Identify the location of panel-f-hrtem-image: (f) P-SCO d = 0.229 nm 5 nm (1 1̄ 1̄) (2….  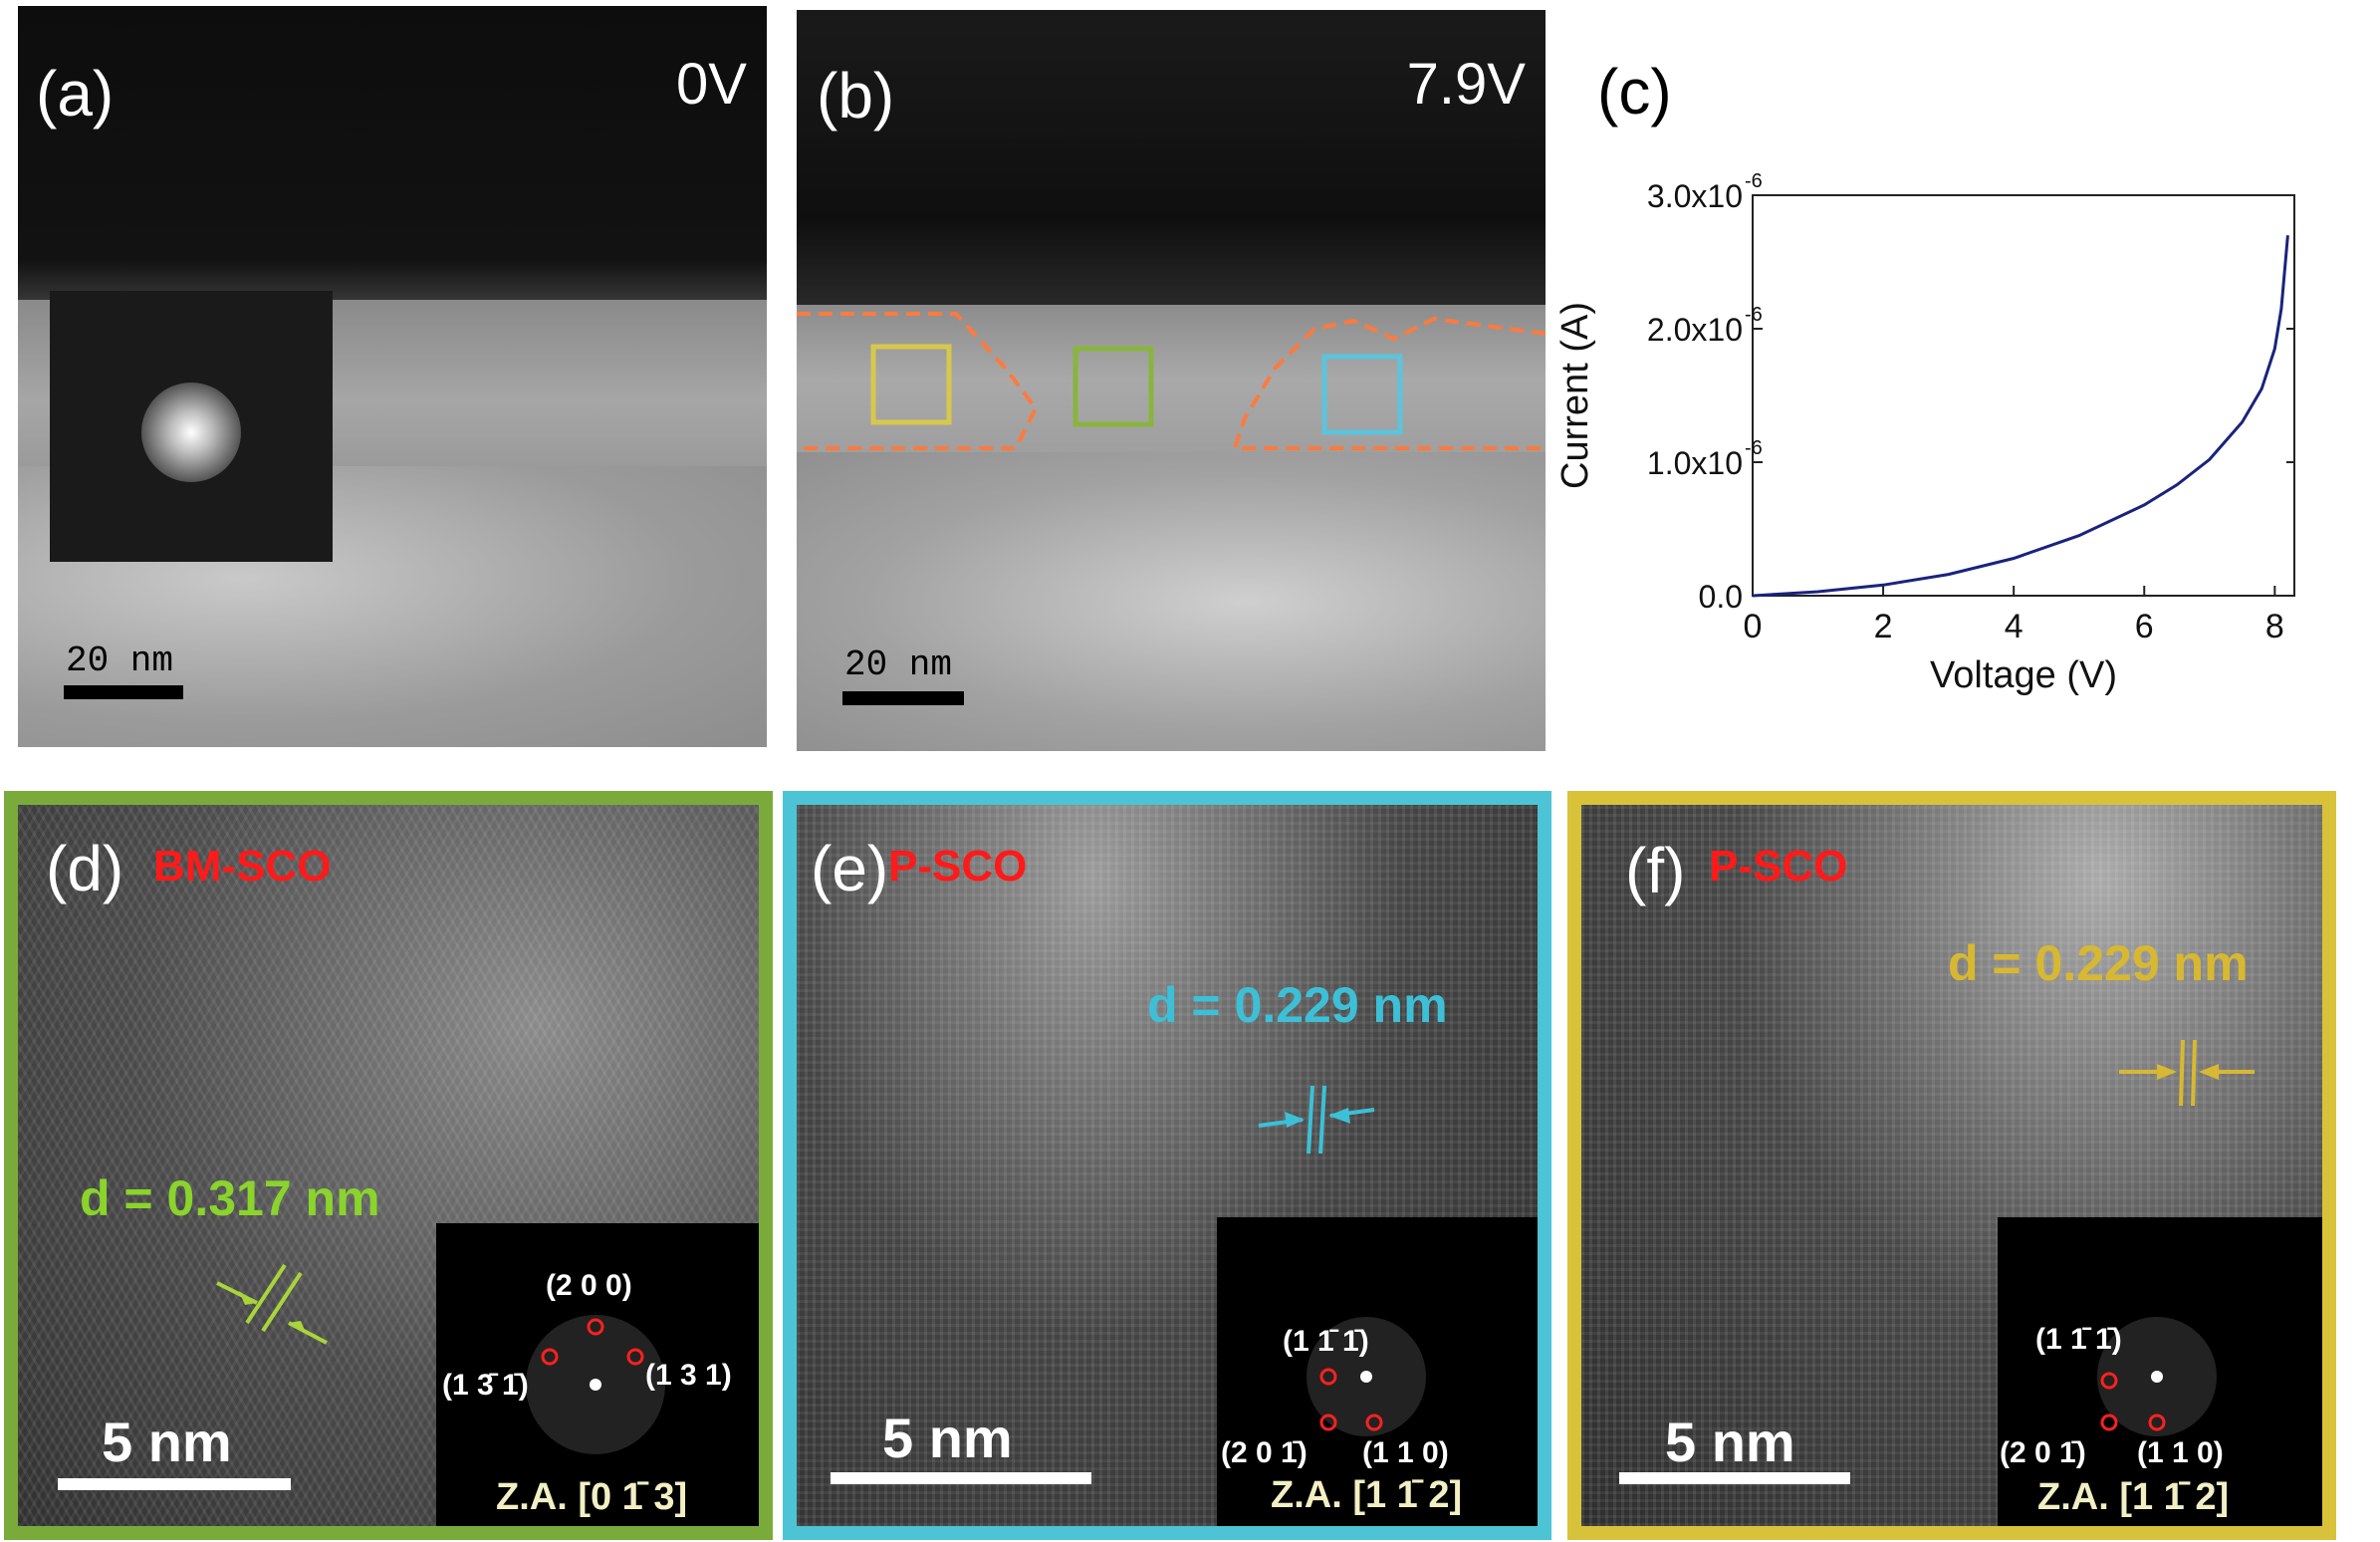
(1952, 1165).